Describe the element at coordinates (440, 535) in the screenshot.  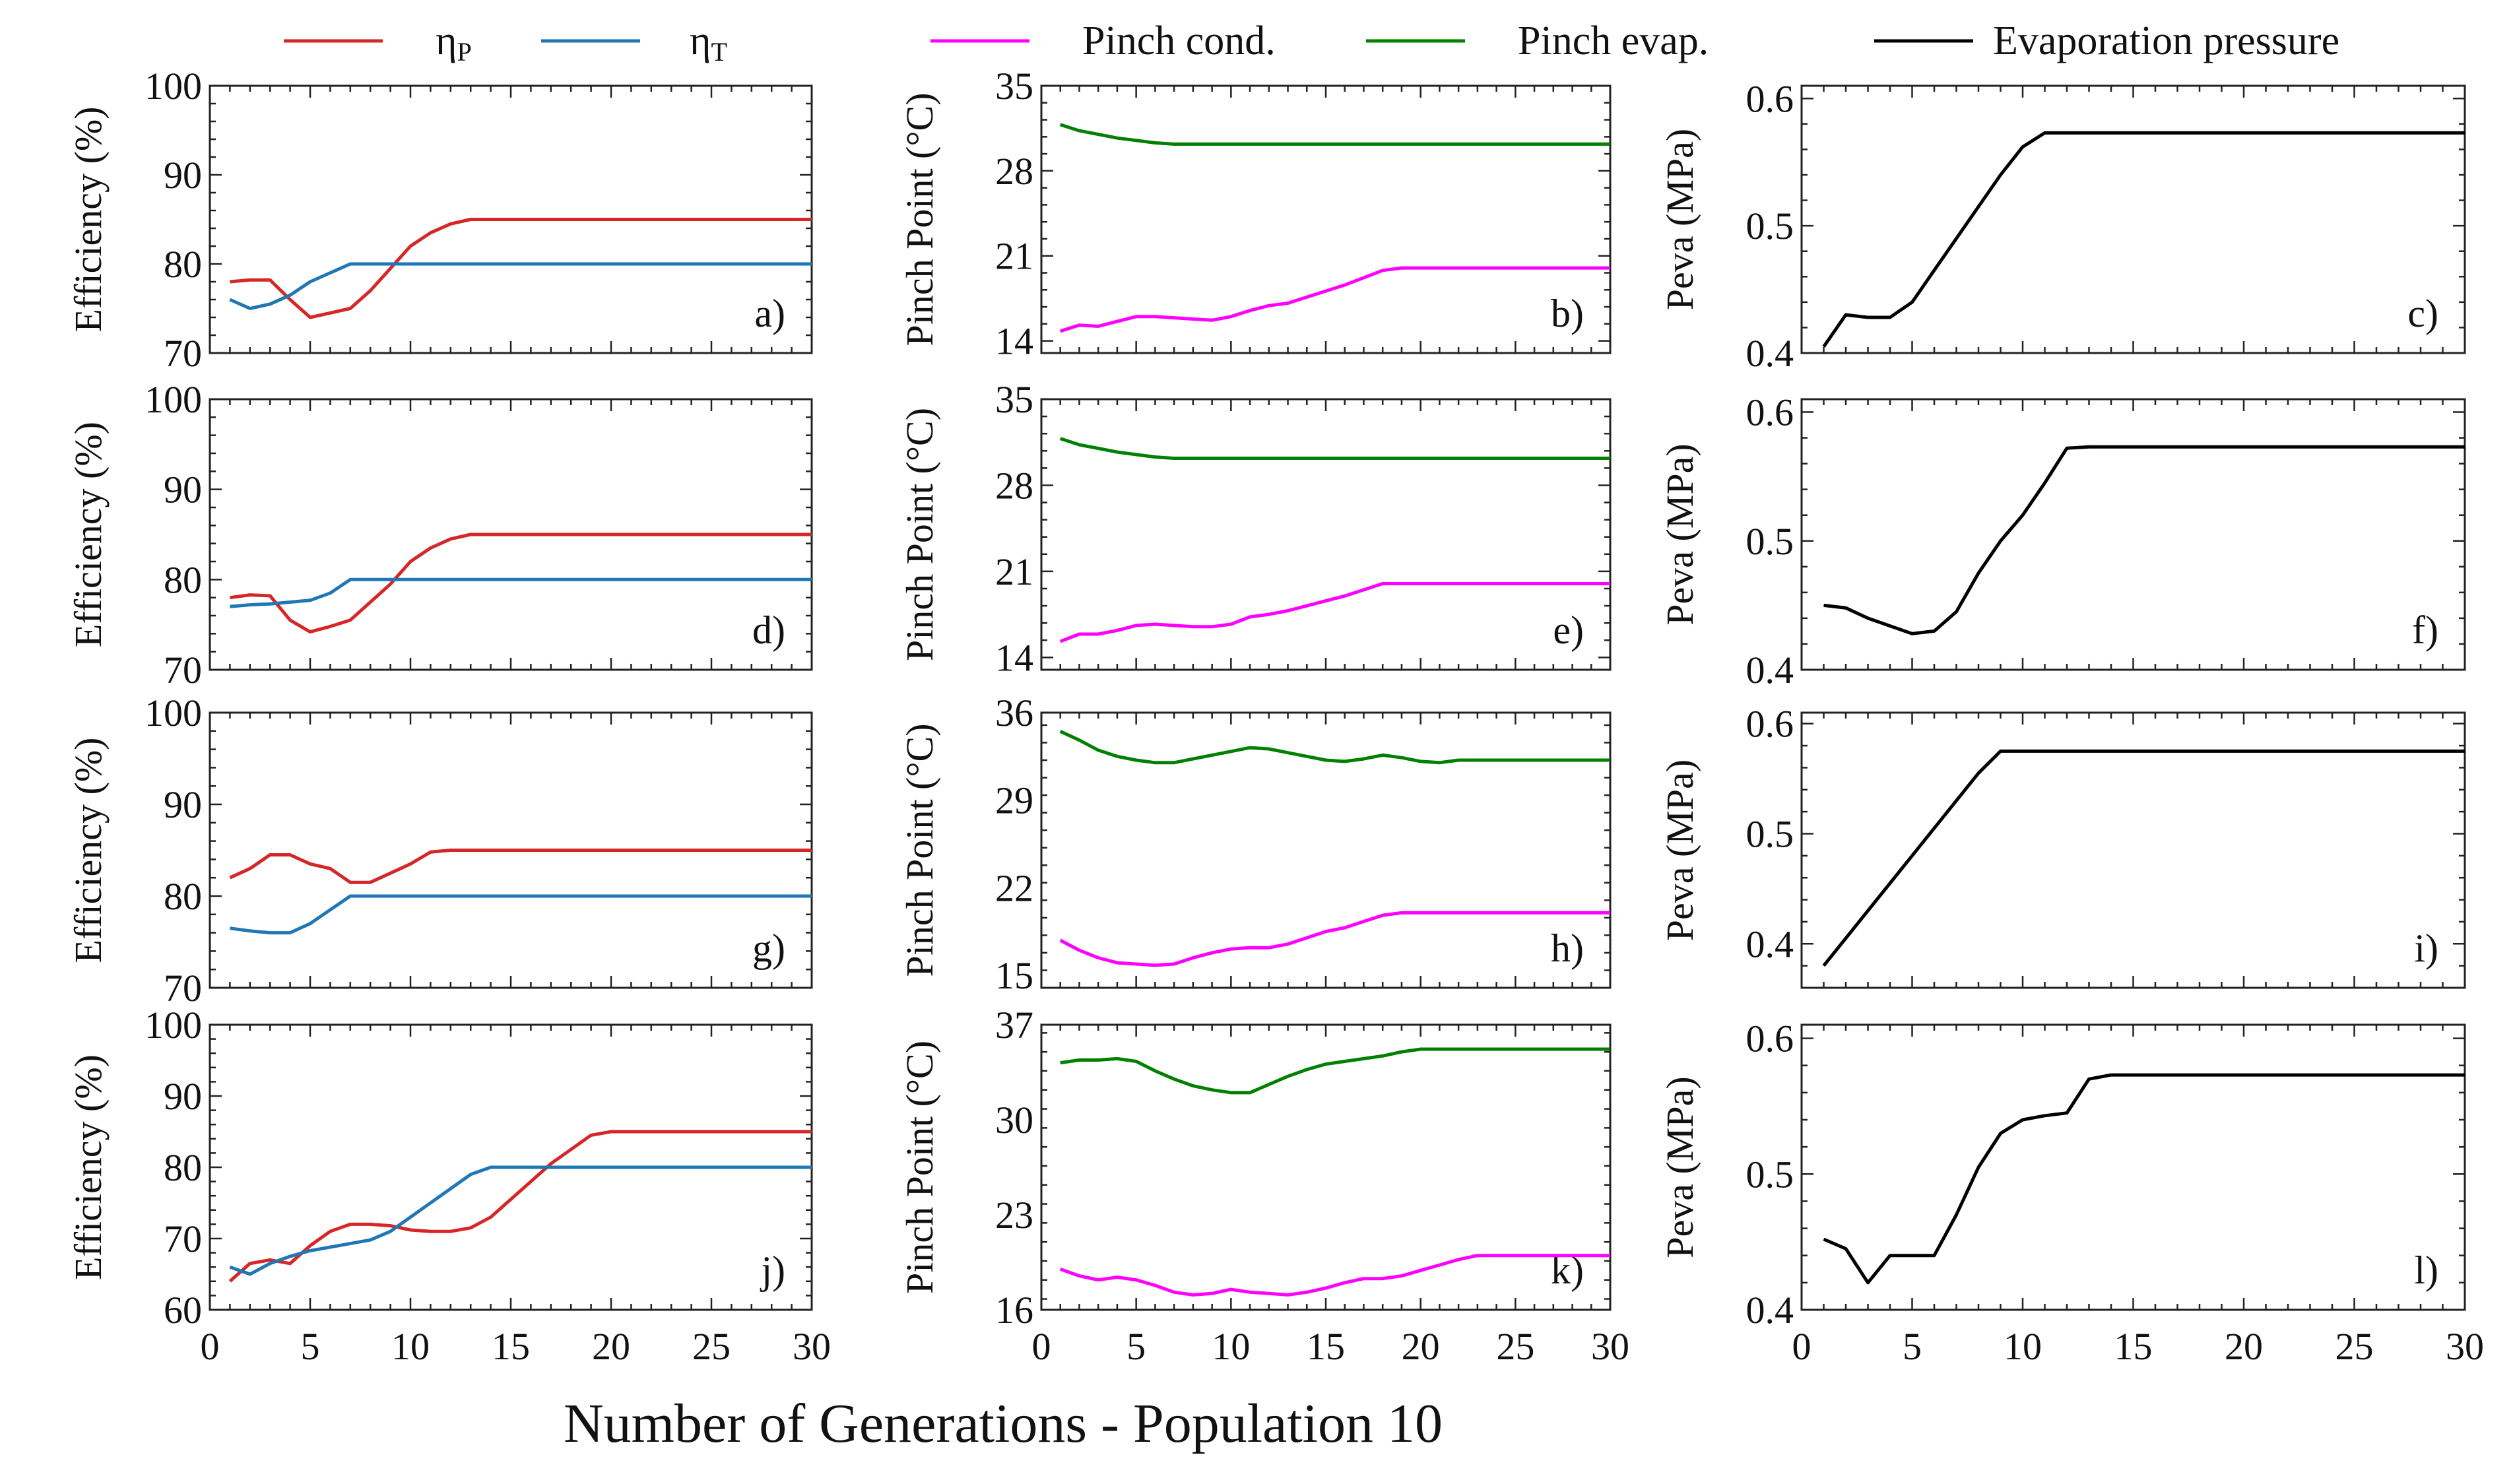
I see `panel-d: 70 80 90 100 Efficiency (%) d)` at that location.